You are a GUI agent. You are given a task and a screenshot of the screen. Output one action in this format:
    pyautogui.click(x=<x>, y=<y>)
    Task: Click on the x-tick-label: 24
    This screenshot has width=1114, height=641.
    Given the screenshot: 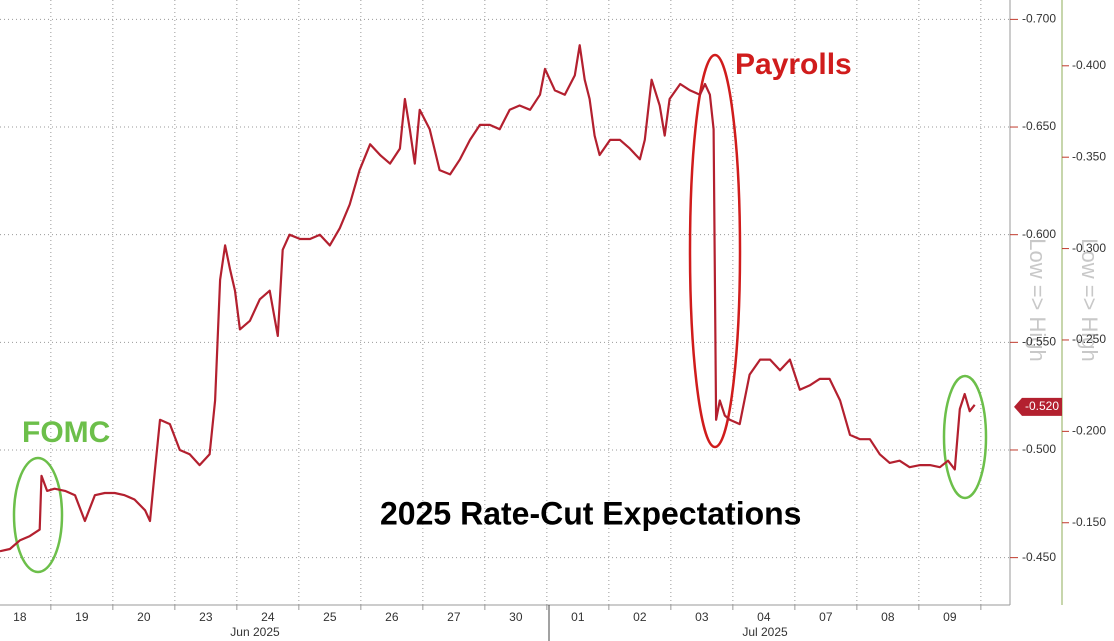 What is the action you would take?
    pyautogui.click(x=268, y=617)
    